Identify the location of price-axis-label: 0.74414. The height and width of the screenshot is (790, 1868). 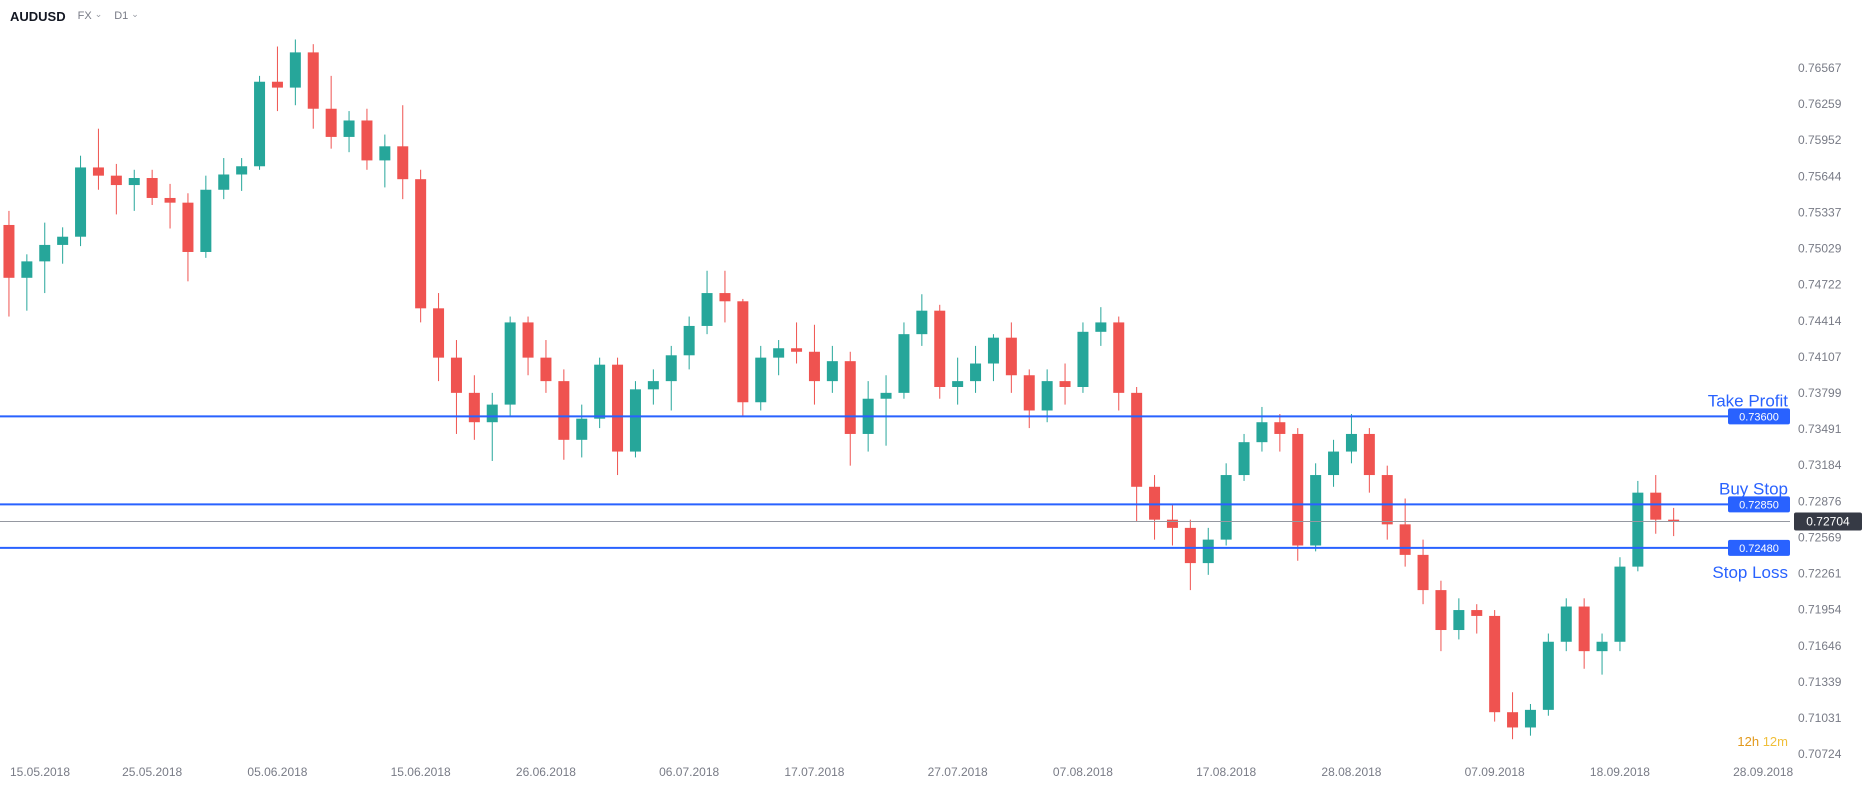
(1820, 321).